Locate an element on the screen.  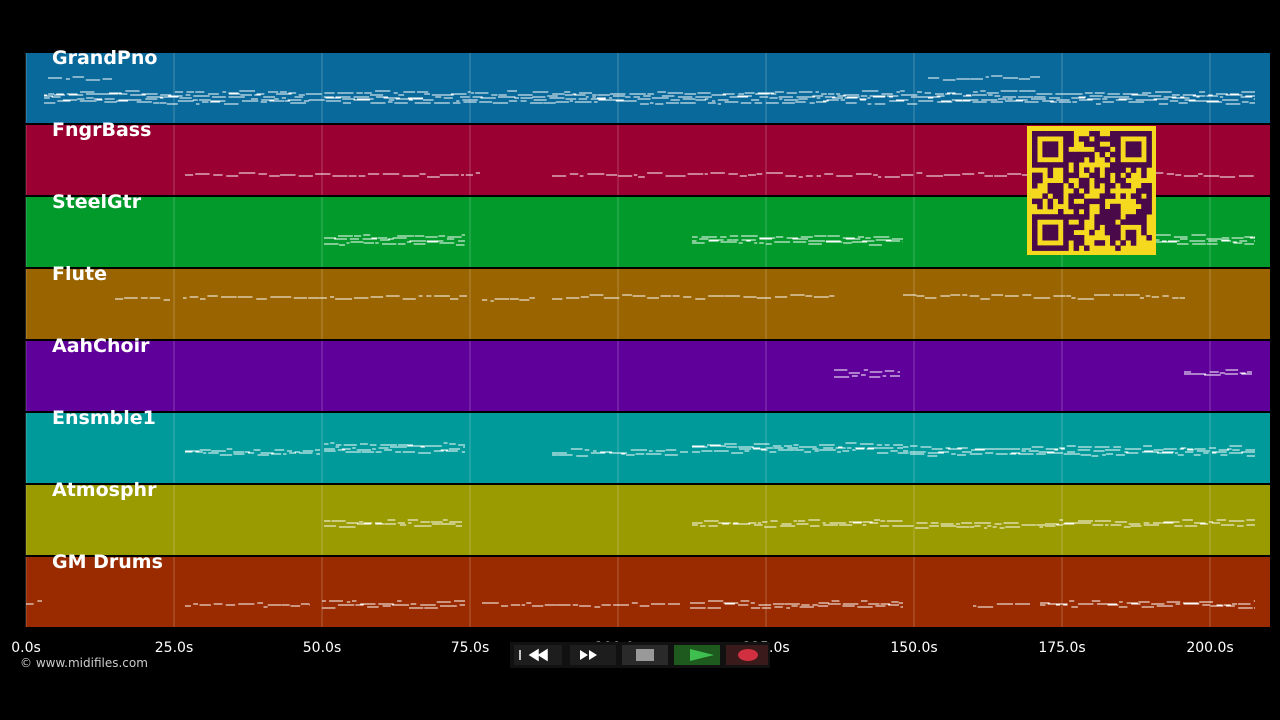
forward-button is located at coordinates (593, 655).